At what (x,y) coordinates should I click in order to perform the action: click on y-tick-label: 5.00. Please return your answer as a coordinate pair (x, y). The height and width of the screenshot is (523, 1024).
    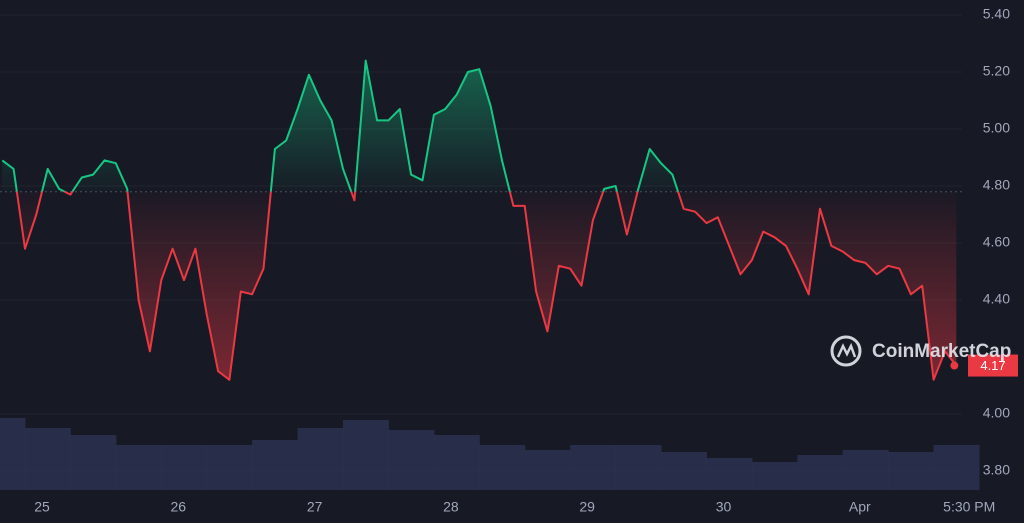
    Looking at the image, I should click on (996, 128).